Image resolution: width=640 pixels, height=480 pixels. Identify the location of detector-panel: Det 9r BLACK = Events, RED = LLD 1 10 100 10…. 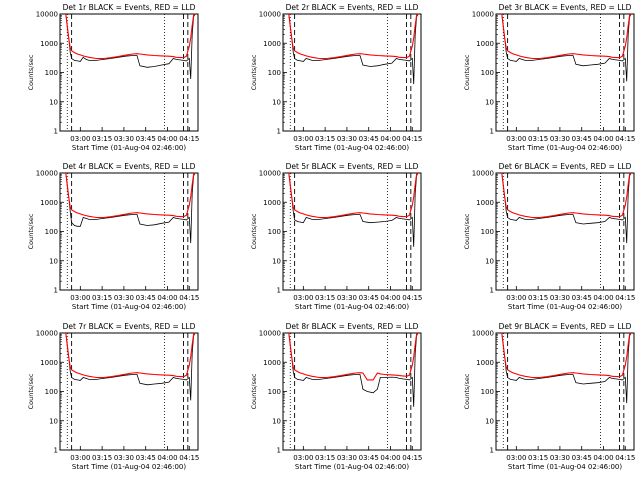
(549, 396).